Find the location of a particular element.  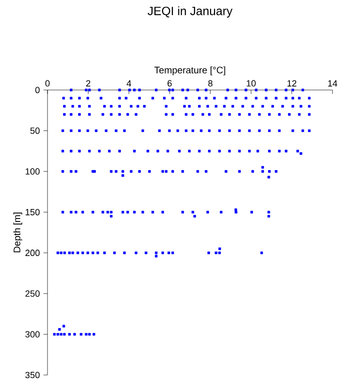

y-tick-label: 200 is located at coordinates (32, 253).